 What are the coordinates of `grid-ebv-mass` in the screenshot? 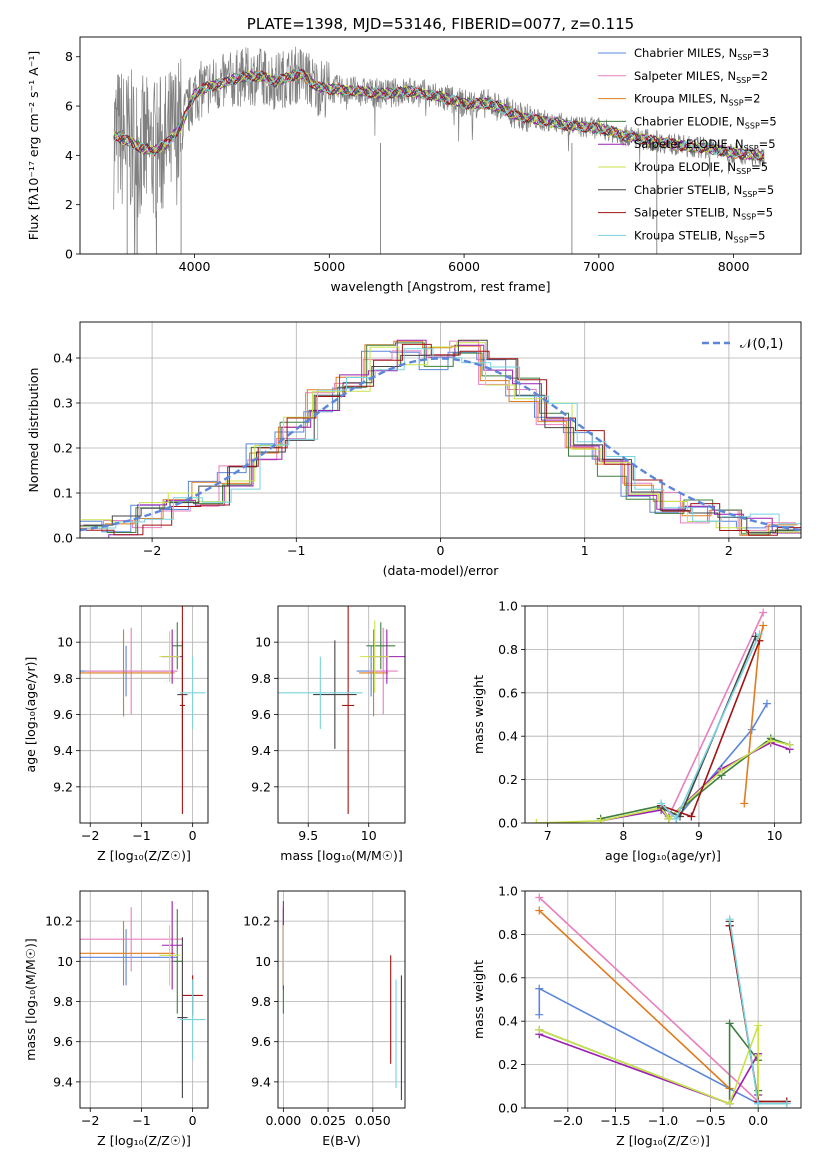 It's located at (341, 999).